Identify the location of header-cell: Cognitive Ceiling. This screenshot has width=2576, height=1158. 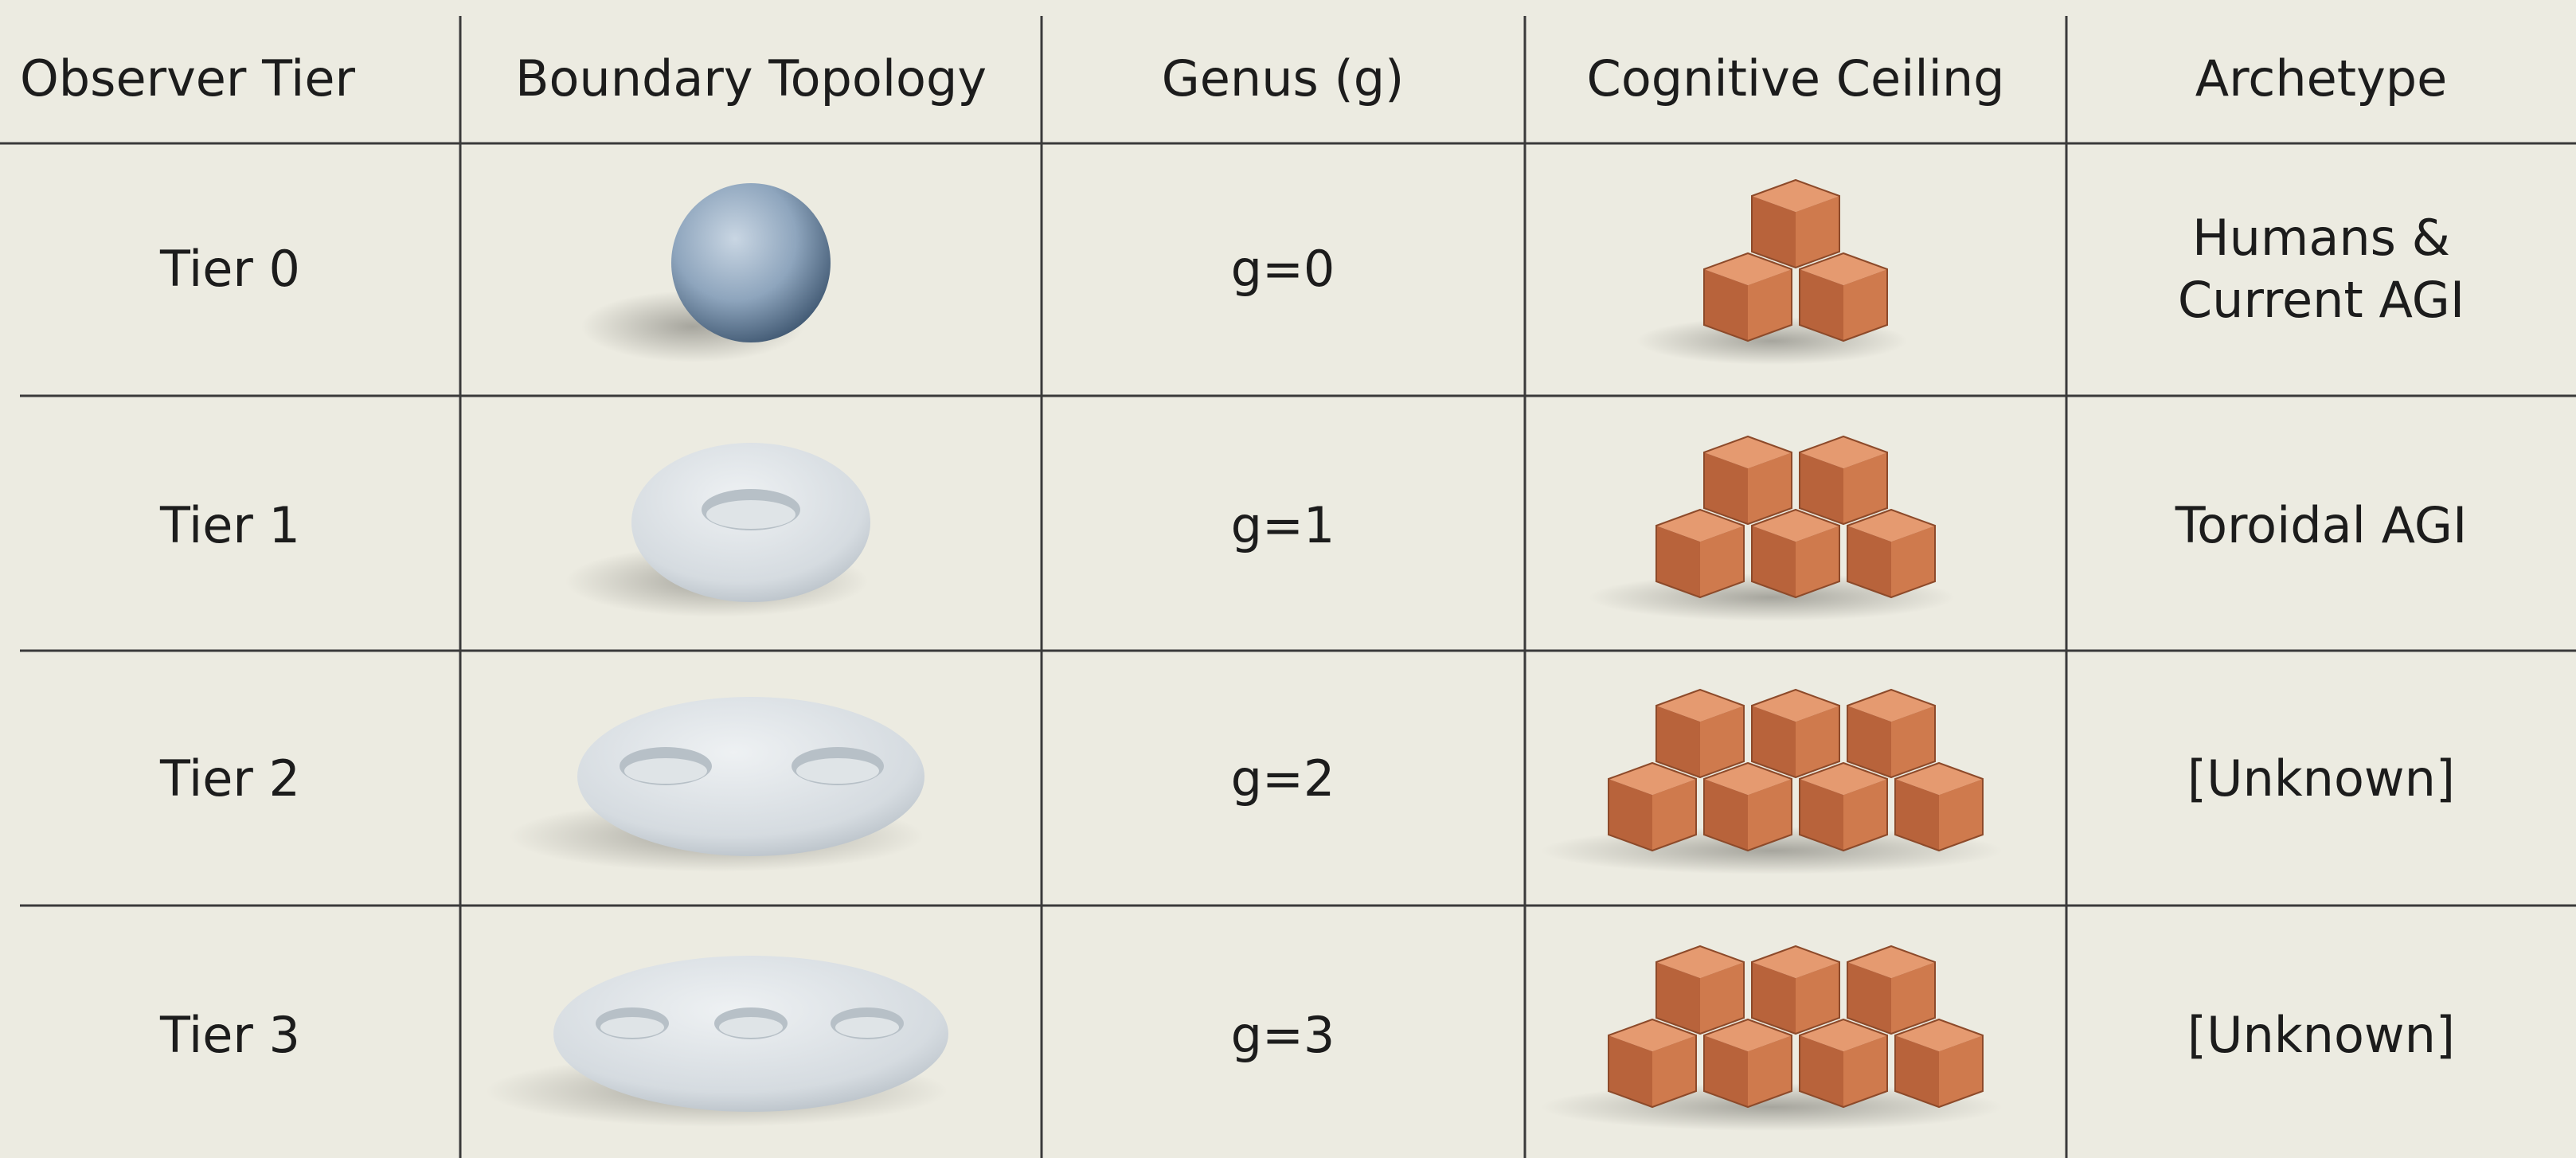
(1796, 78).